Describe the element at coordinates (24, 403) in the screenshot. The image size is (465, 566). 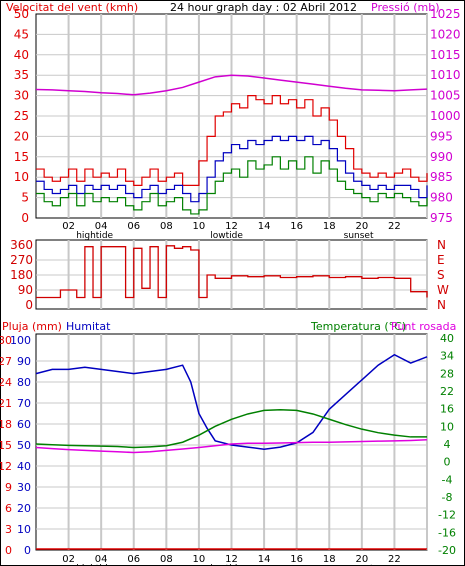
I see `y-tick-label: 70` at that location.